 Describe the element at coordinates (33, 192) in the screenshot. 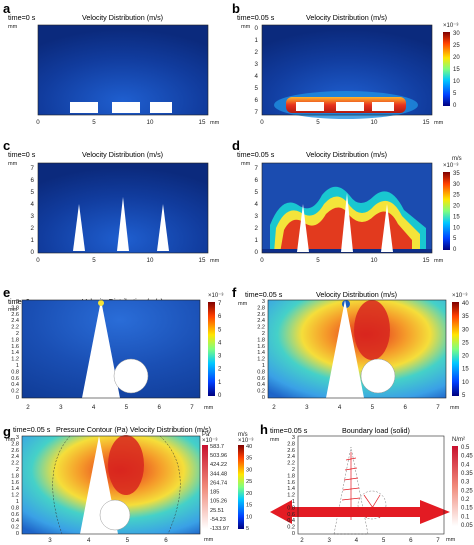

I see `panel-c-ytick: 5` at that location.